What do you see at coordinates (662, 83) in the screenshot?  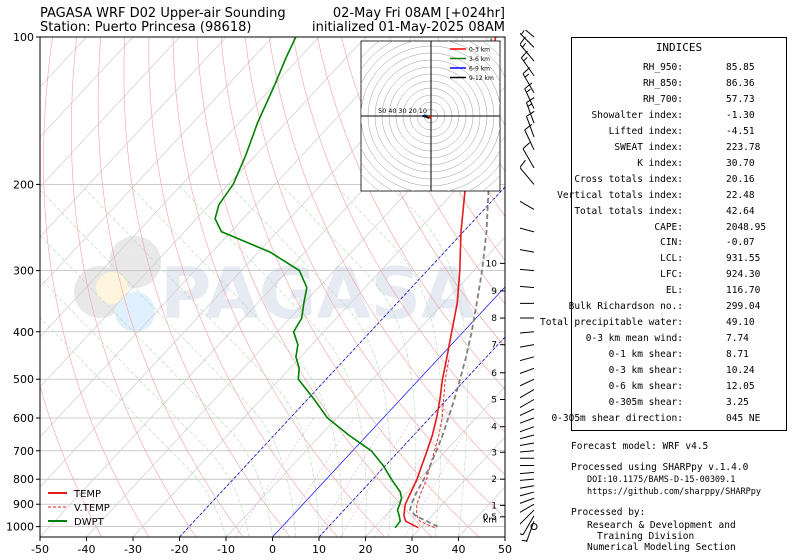 I see `index-label: RH_850:` at bounding box center [662, 83].